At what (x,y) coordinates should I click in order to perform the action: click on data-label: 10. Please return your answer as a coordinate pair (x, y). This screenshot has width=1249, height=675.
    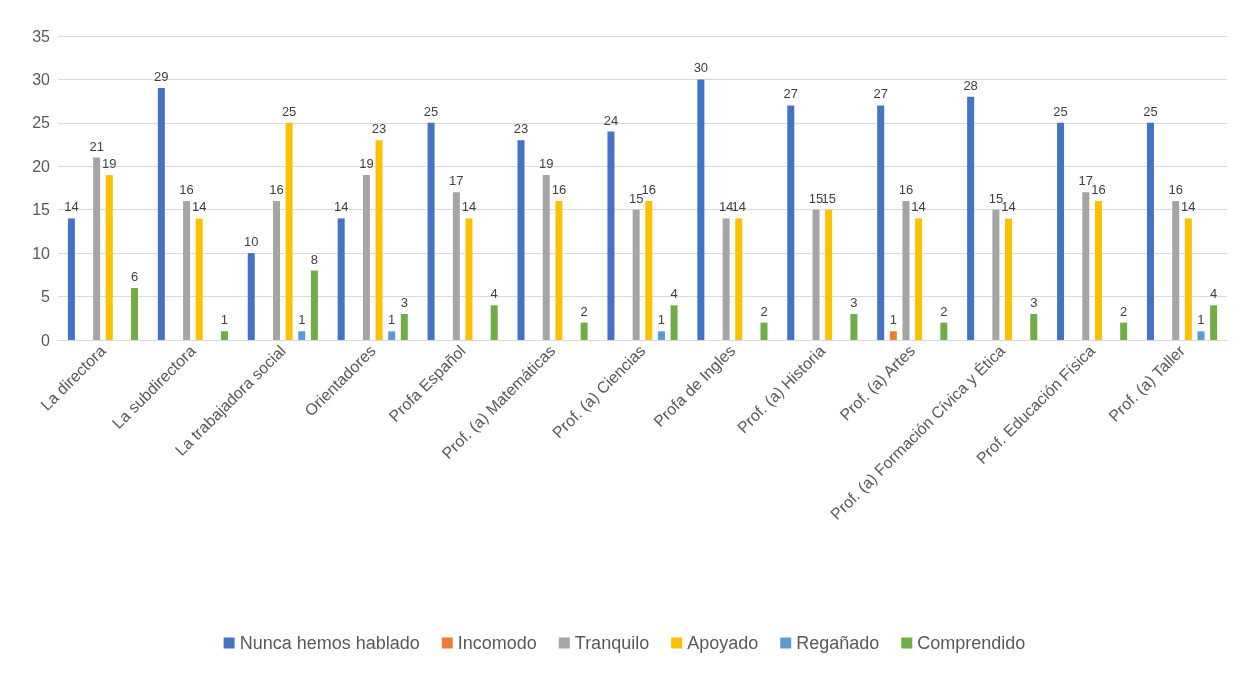
    Looking at the image, I should click on (251, 242).